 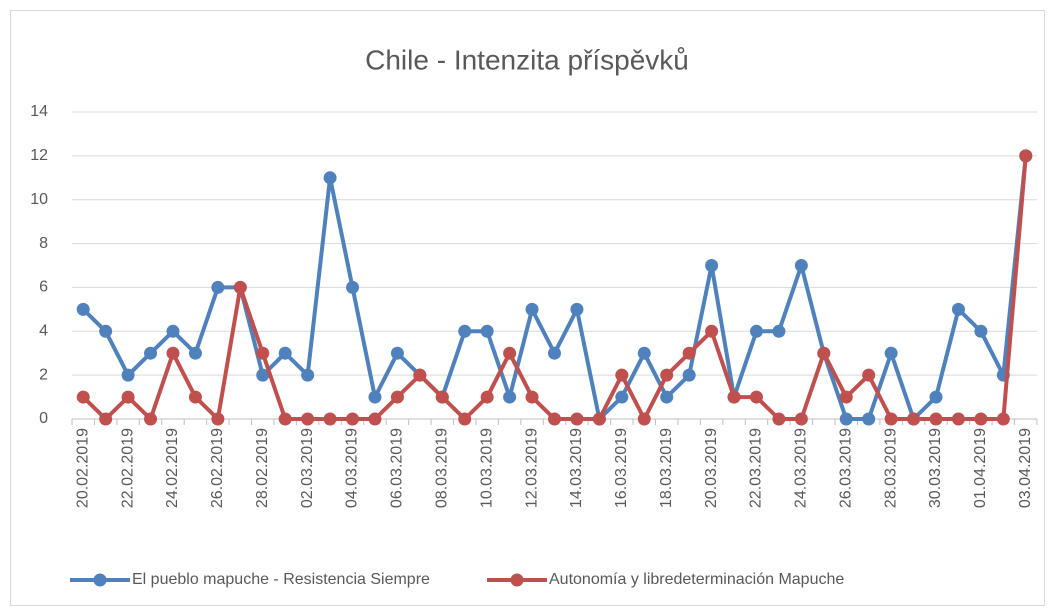 What do you see at coordinates (980, 468) in the screenshot?
I see `x-tick-label: 01.04.2019` at bounding box center [980, 468].